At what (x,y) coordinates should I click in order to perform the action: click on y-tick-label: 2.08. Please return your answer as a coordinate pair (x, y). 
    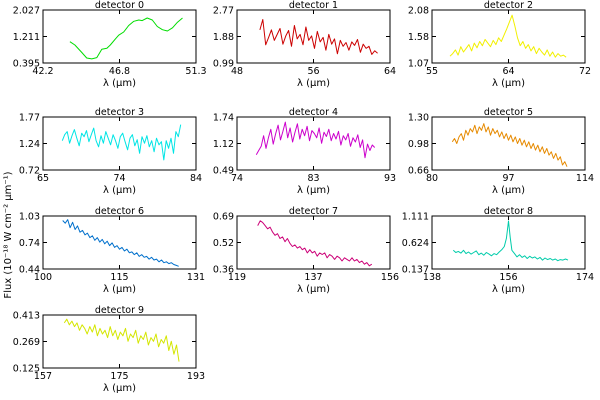
    Looking at the image, I should click on (418, 11).